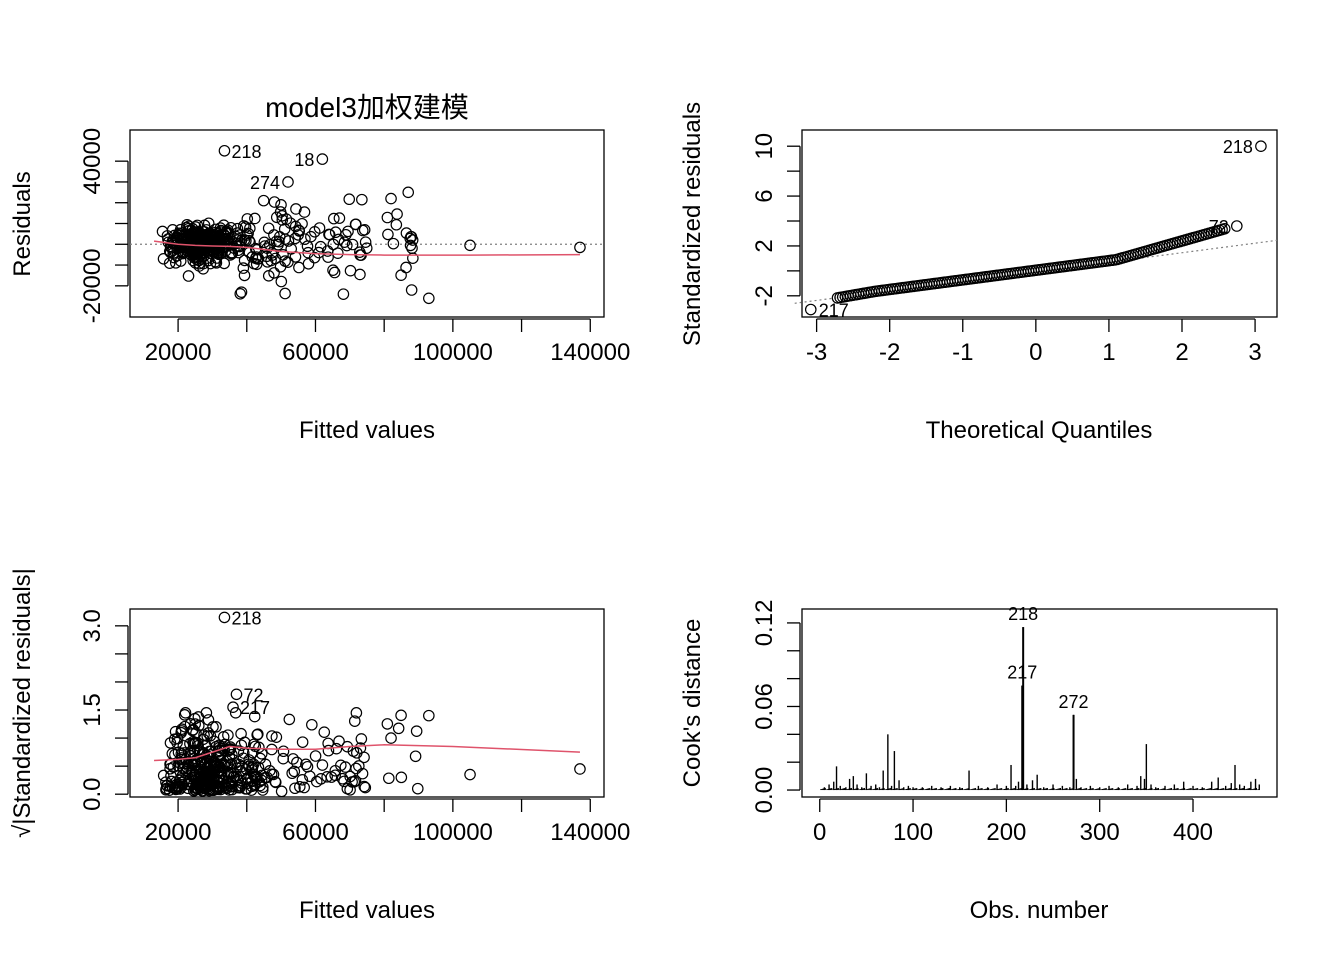 The width and height of the screenshot is (1344, 960). What do you see at coordinates (1108, 352) in the screenshot?
I see `x-tick-label: 1` at bounding box center [1108, 352].